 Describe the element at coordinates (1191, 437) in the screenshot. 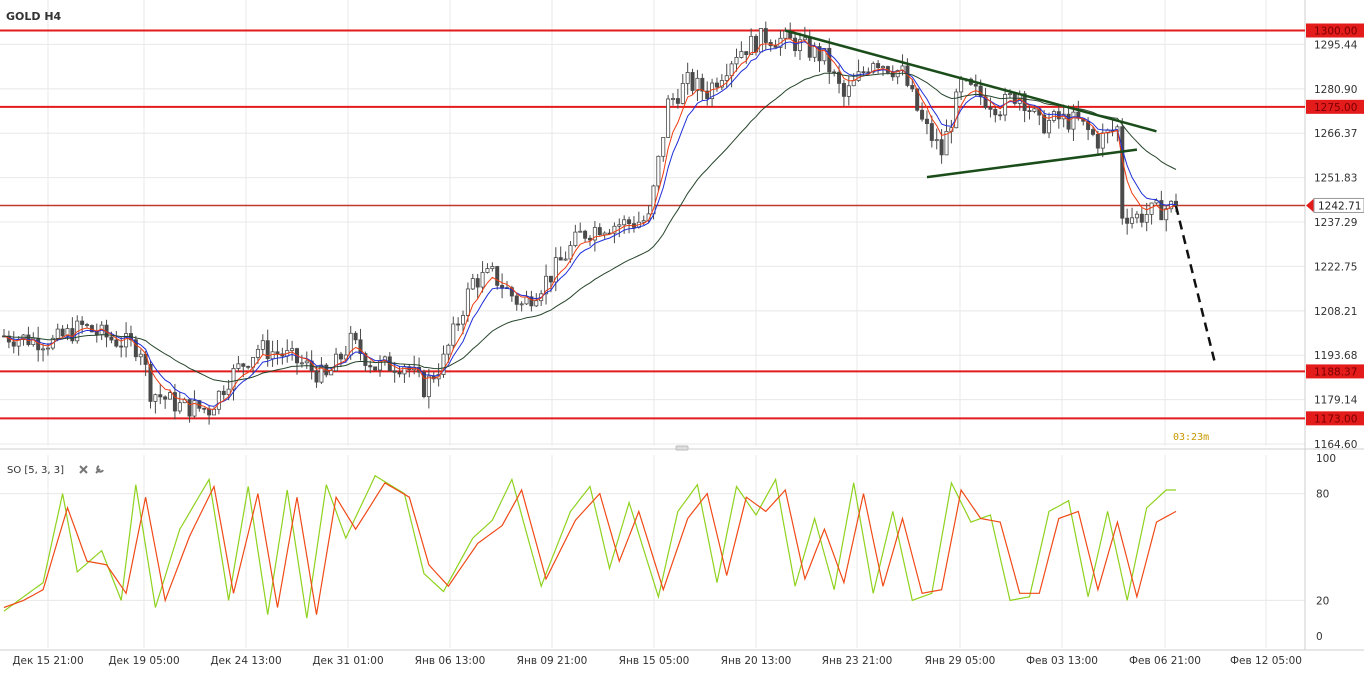

I see `bar-timer: 03:23m` at that location.